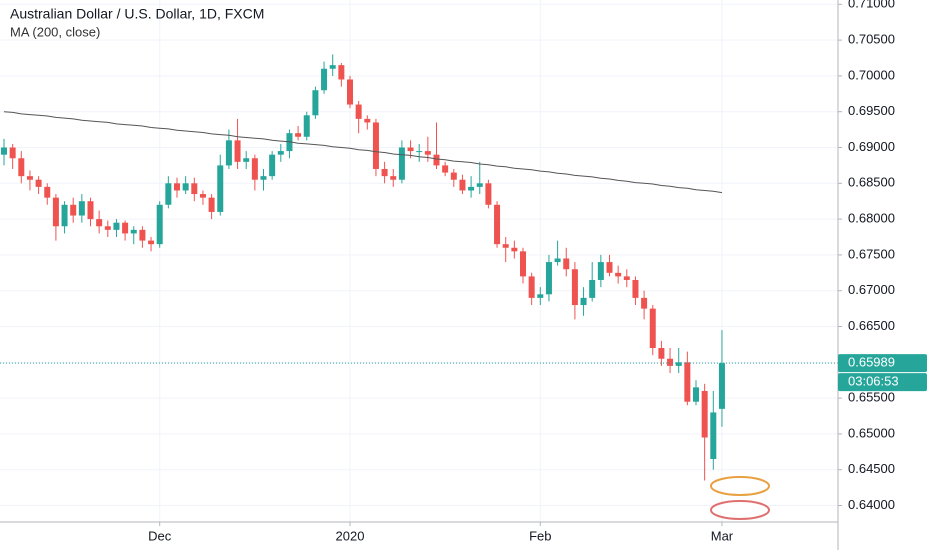 This screenshot has width=932, height=550. What do you see at coordinates (871, 5) in the screenshot?
I see `y-tick-label: 0.71000` at bounding box center [871, 5].